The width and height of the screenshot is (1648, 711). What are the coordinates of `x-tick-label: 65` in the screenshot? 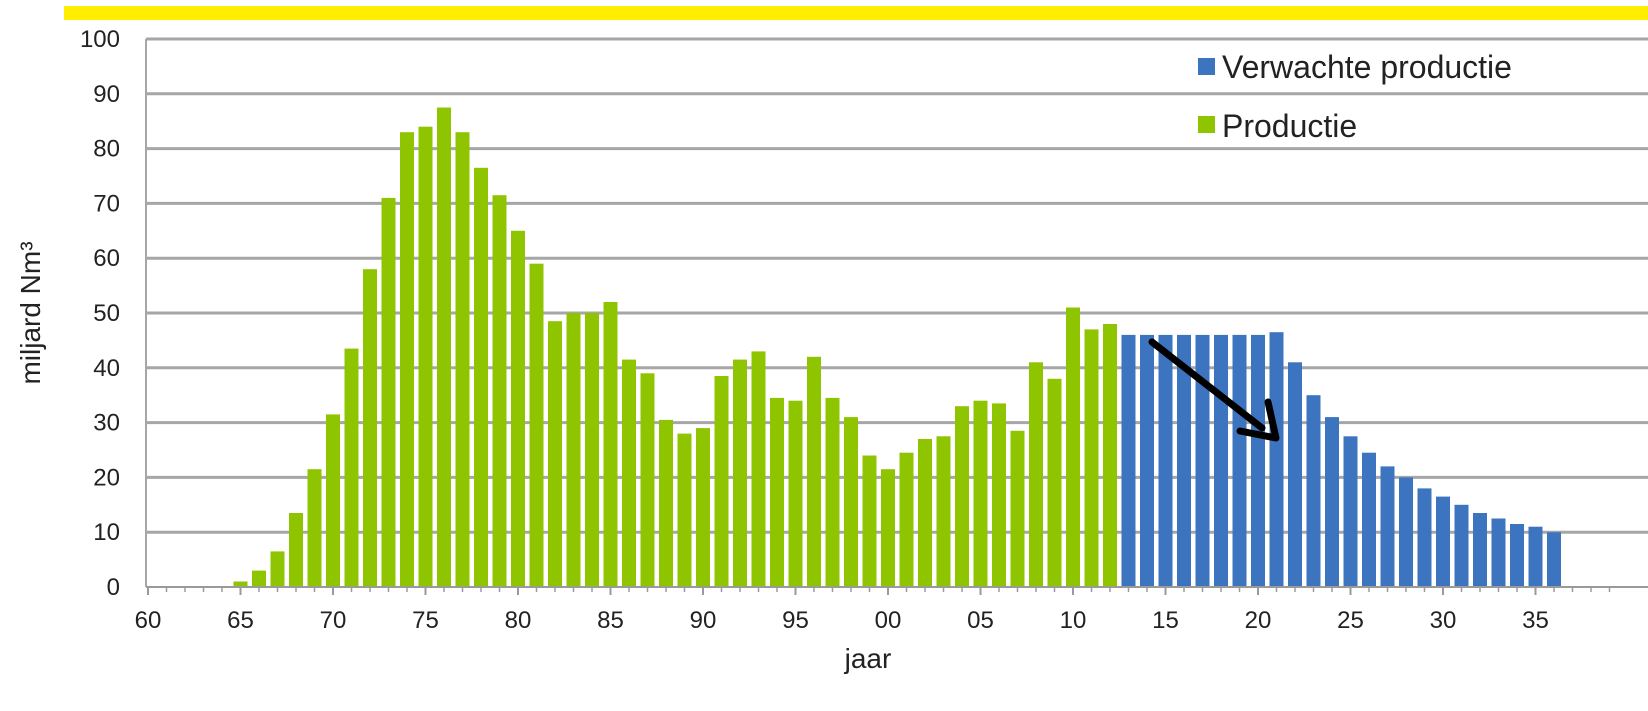 It's located at (240, 620).